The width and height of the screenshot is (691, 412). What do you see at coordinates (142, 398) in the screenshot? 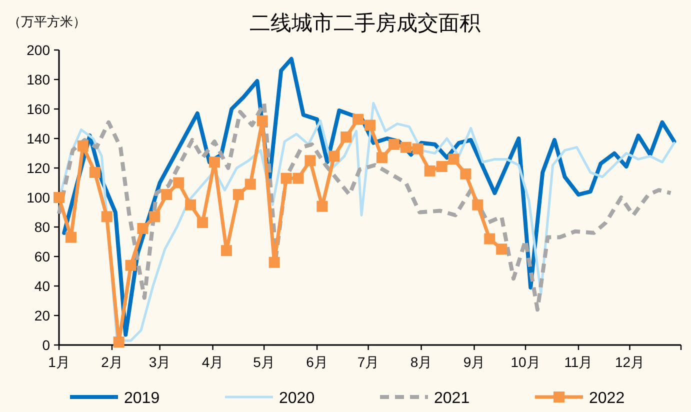
I see `legend-label: 2019` at bounding box center [142, 398].